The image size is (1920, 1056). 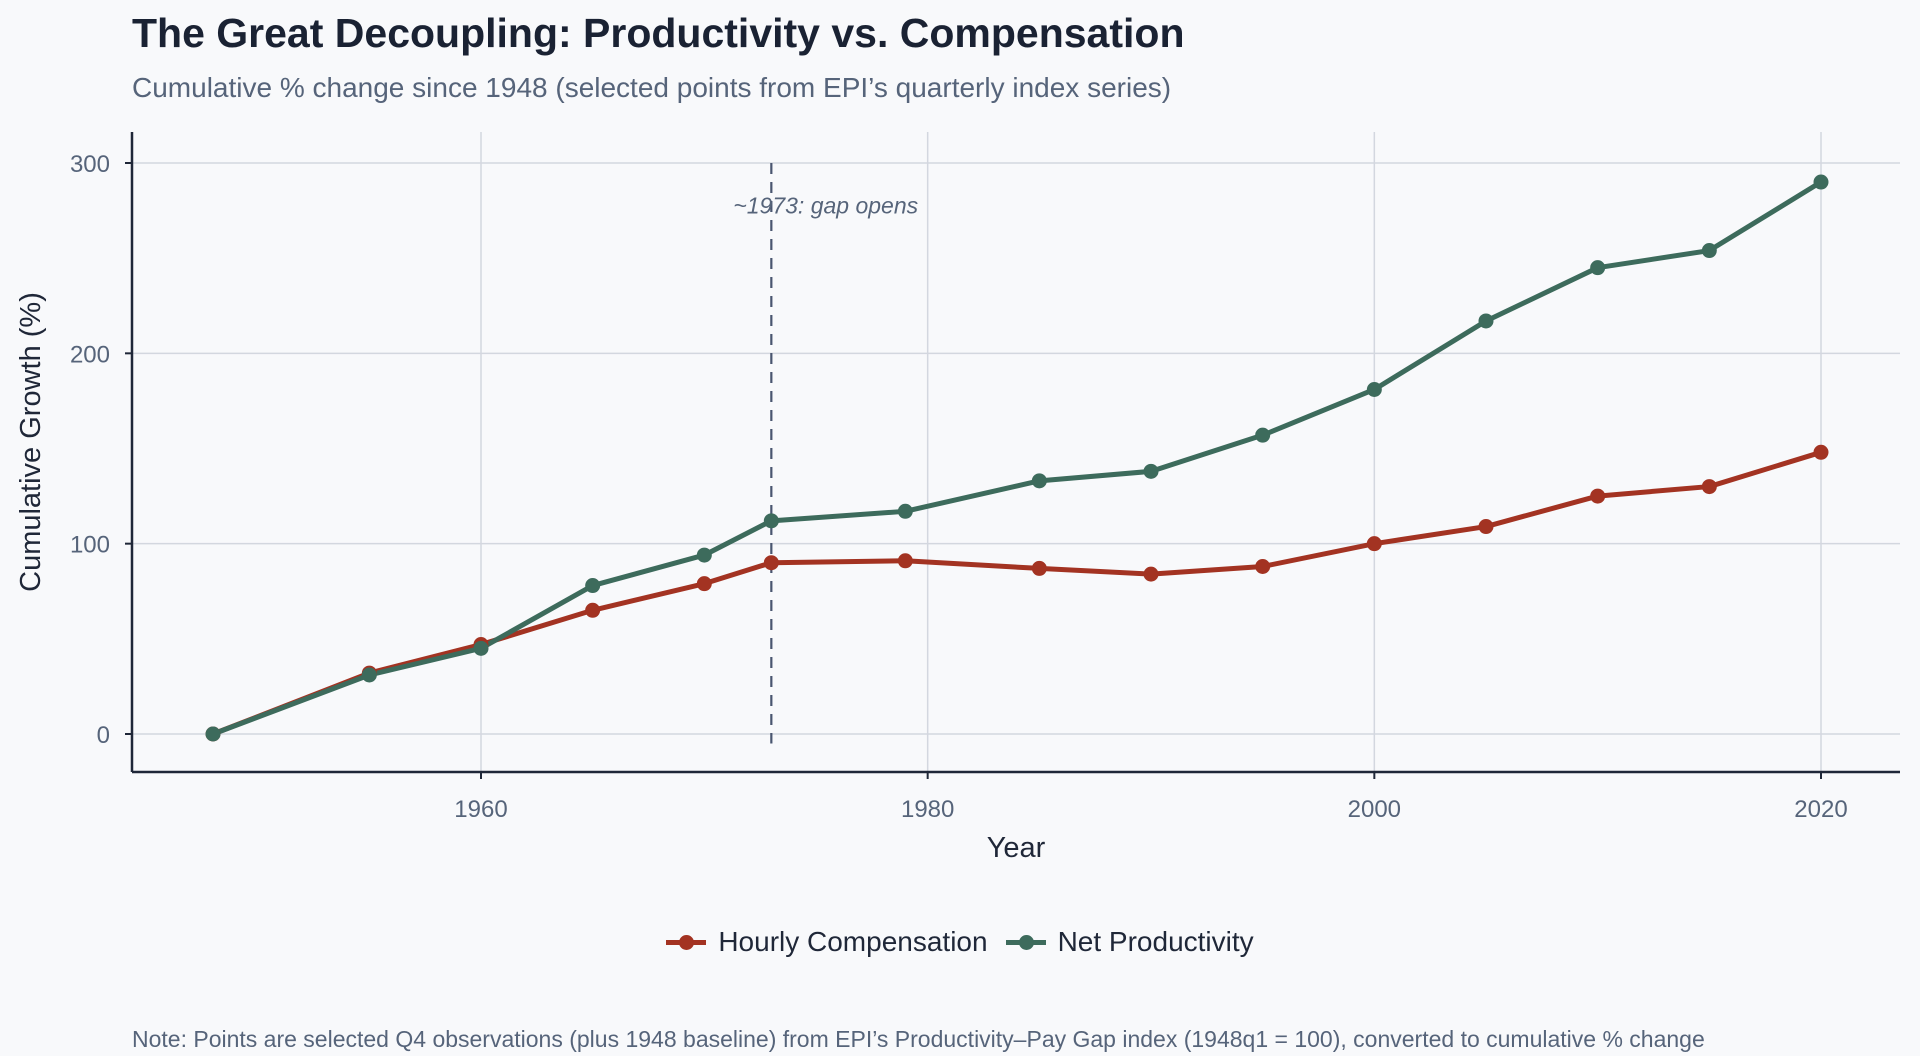 I want to click on legend-marker-productivity, so click(x=1025, y=942).